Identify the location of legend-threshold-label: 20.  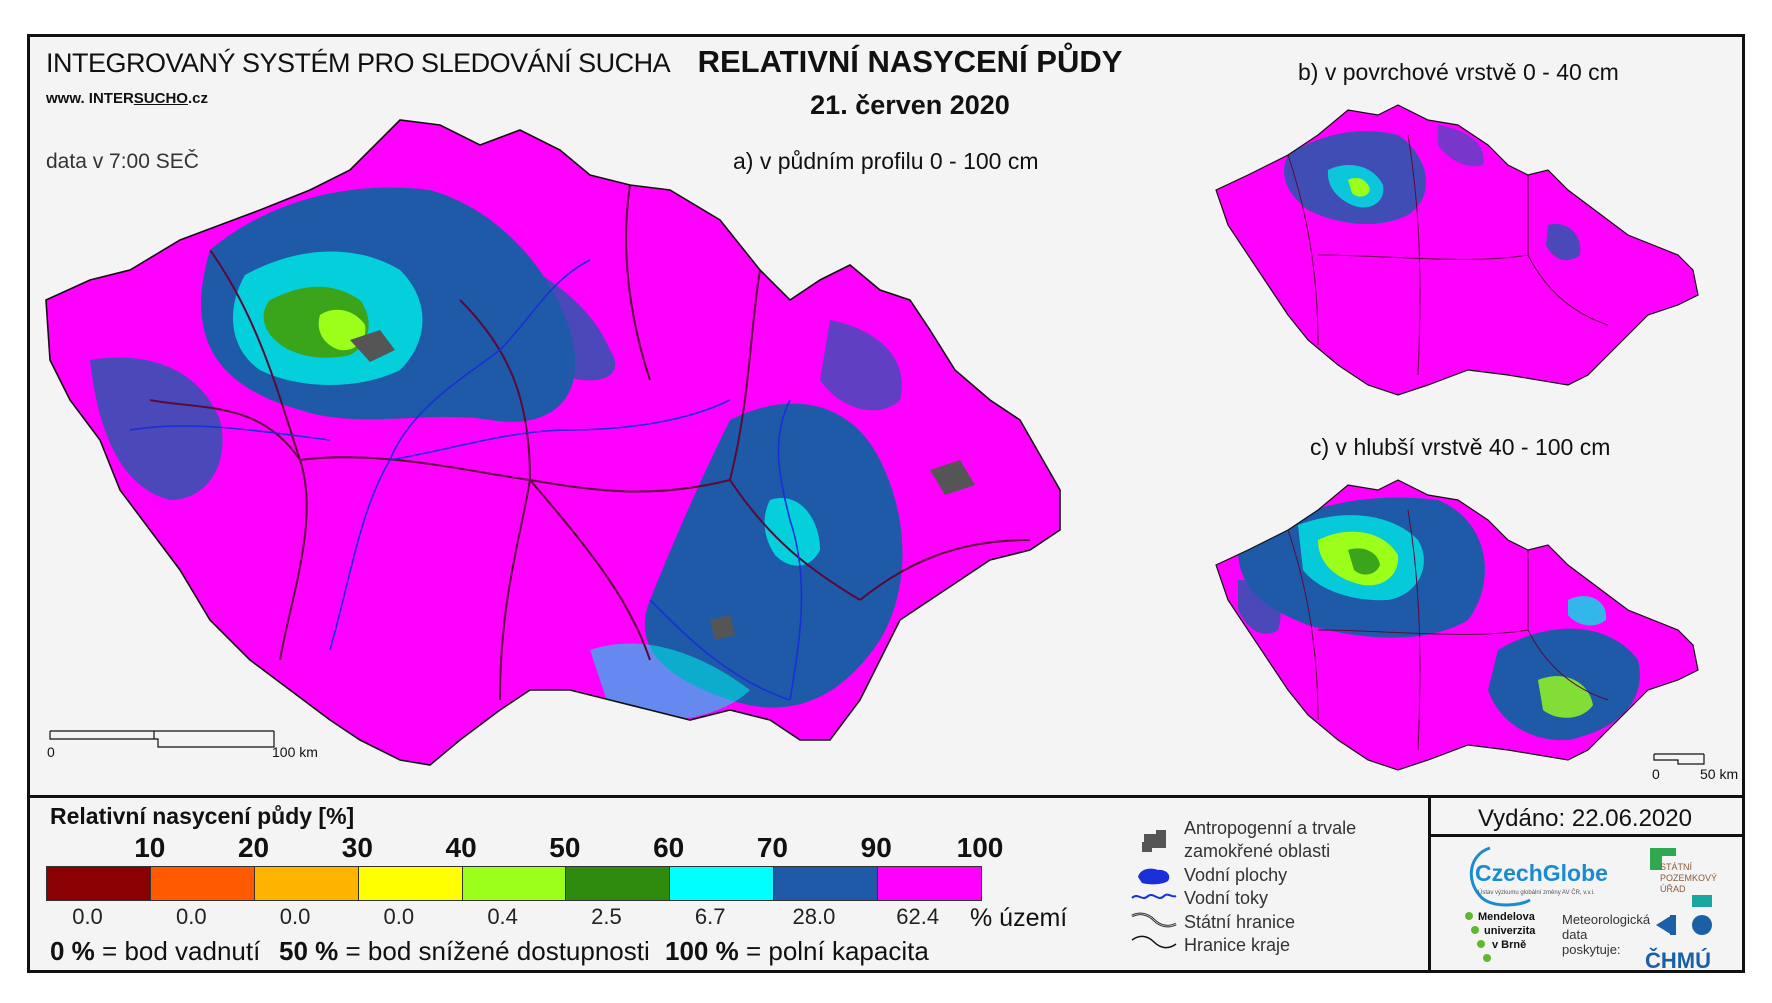
(253, 847).